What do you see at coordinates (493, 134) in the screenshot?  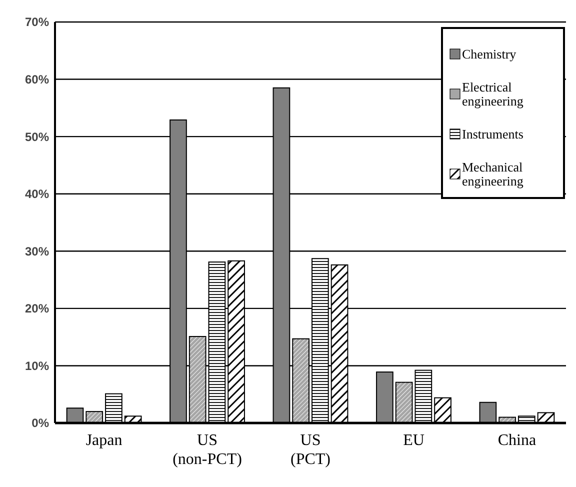 I see `legend-label: Instruments` at bounding box center [493, 134].